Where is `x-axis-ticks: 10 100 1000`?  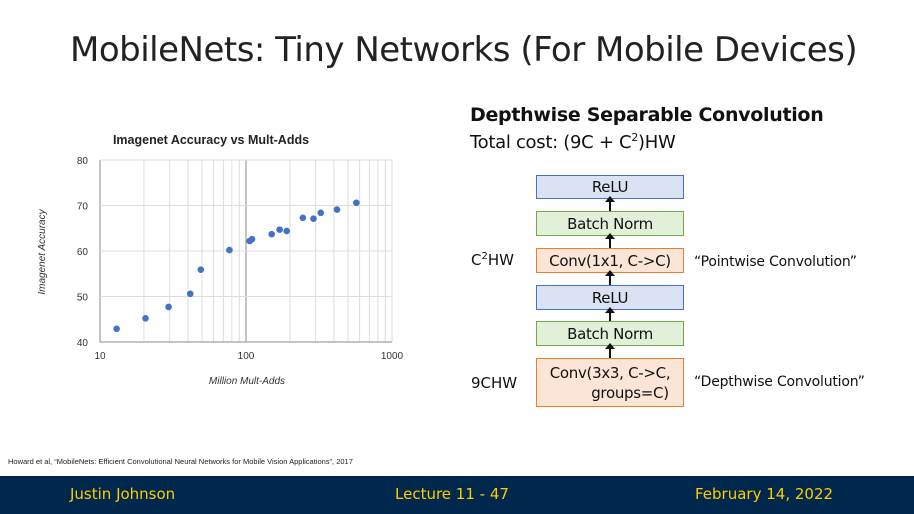
x-axis-ticks: 10 100 1000 is located at coordinates (248, 356).